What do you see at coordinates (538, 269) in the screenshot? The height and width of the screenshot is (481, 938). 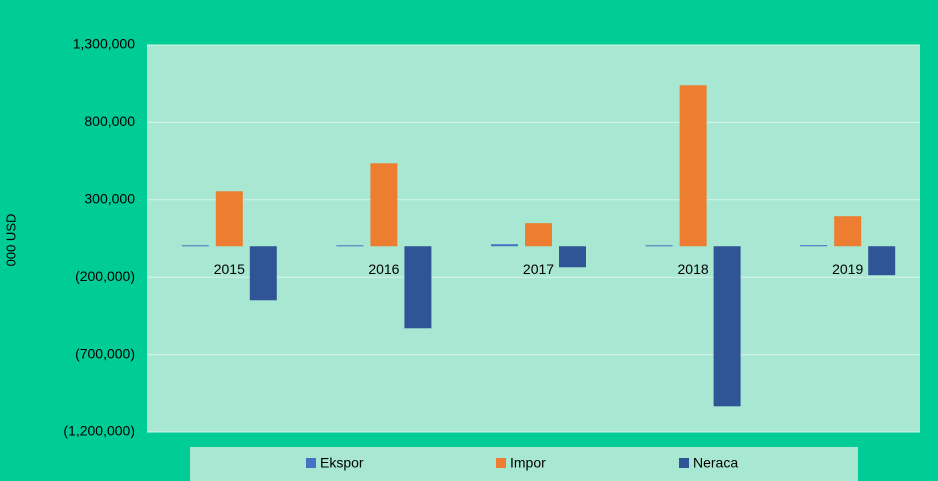 I see `x-tick-label: 2017` at bounding box center [538, 269].